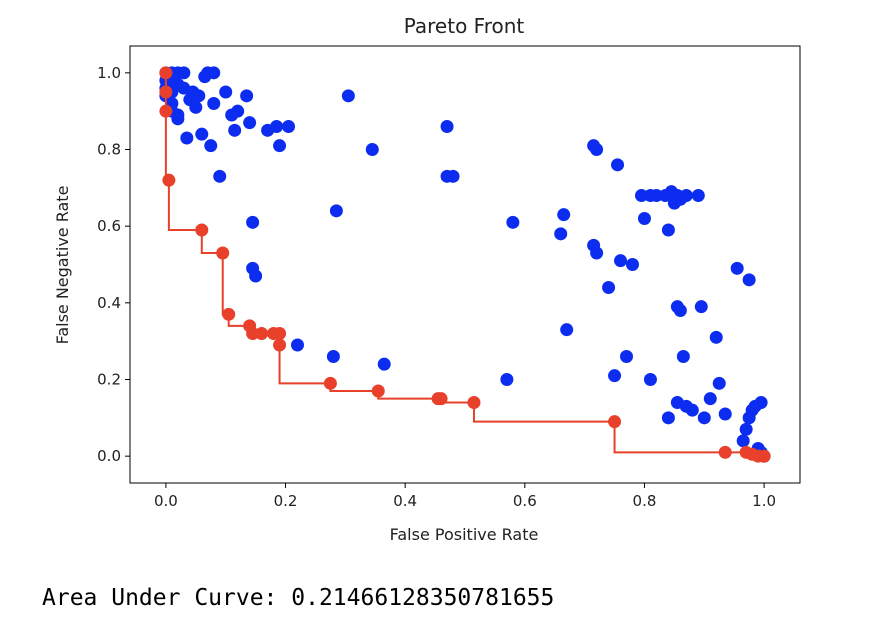 Image resolution: width=878 pixels, height=628 pixels. Describe the element at coordinates (286, 501) in the screenshot. I see `x-tick-label: 0.2` at that location.